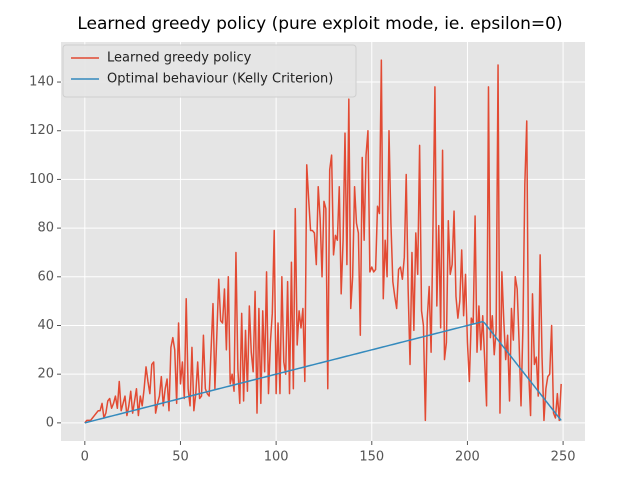 This screenshot has width=640, height=484. What do you see at coordinates (179, 58) in the screenshot?
I see `legend-label: Learned greedy policy` at bounding box center [179, 58].